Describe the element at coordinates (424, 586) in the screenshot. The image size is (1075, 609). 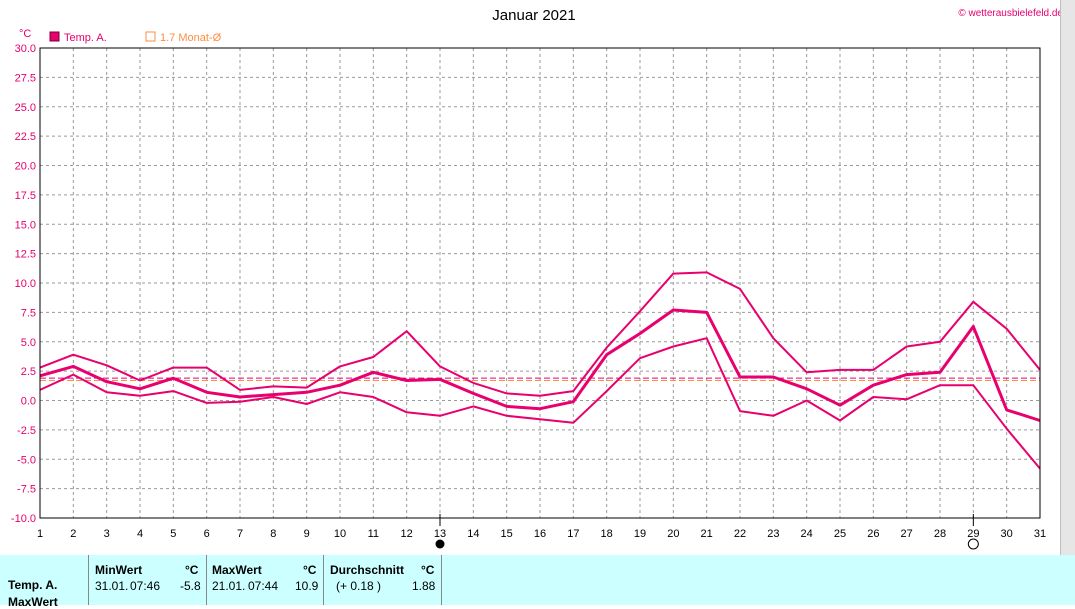
I see `avg-value: 1.88` at that location.